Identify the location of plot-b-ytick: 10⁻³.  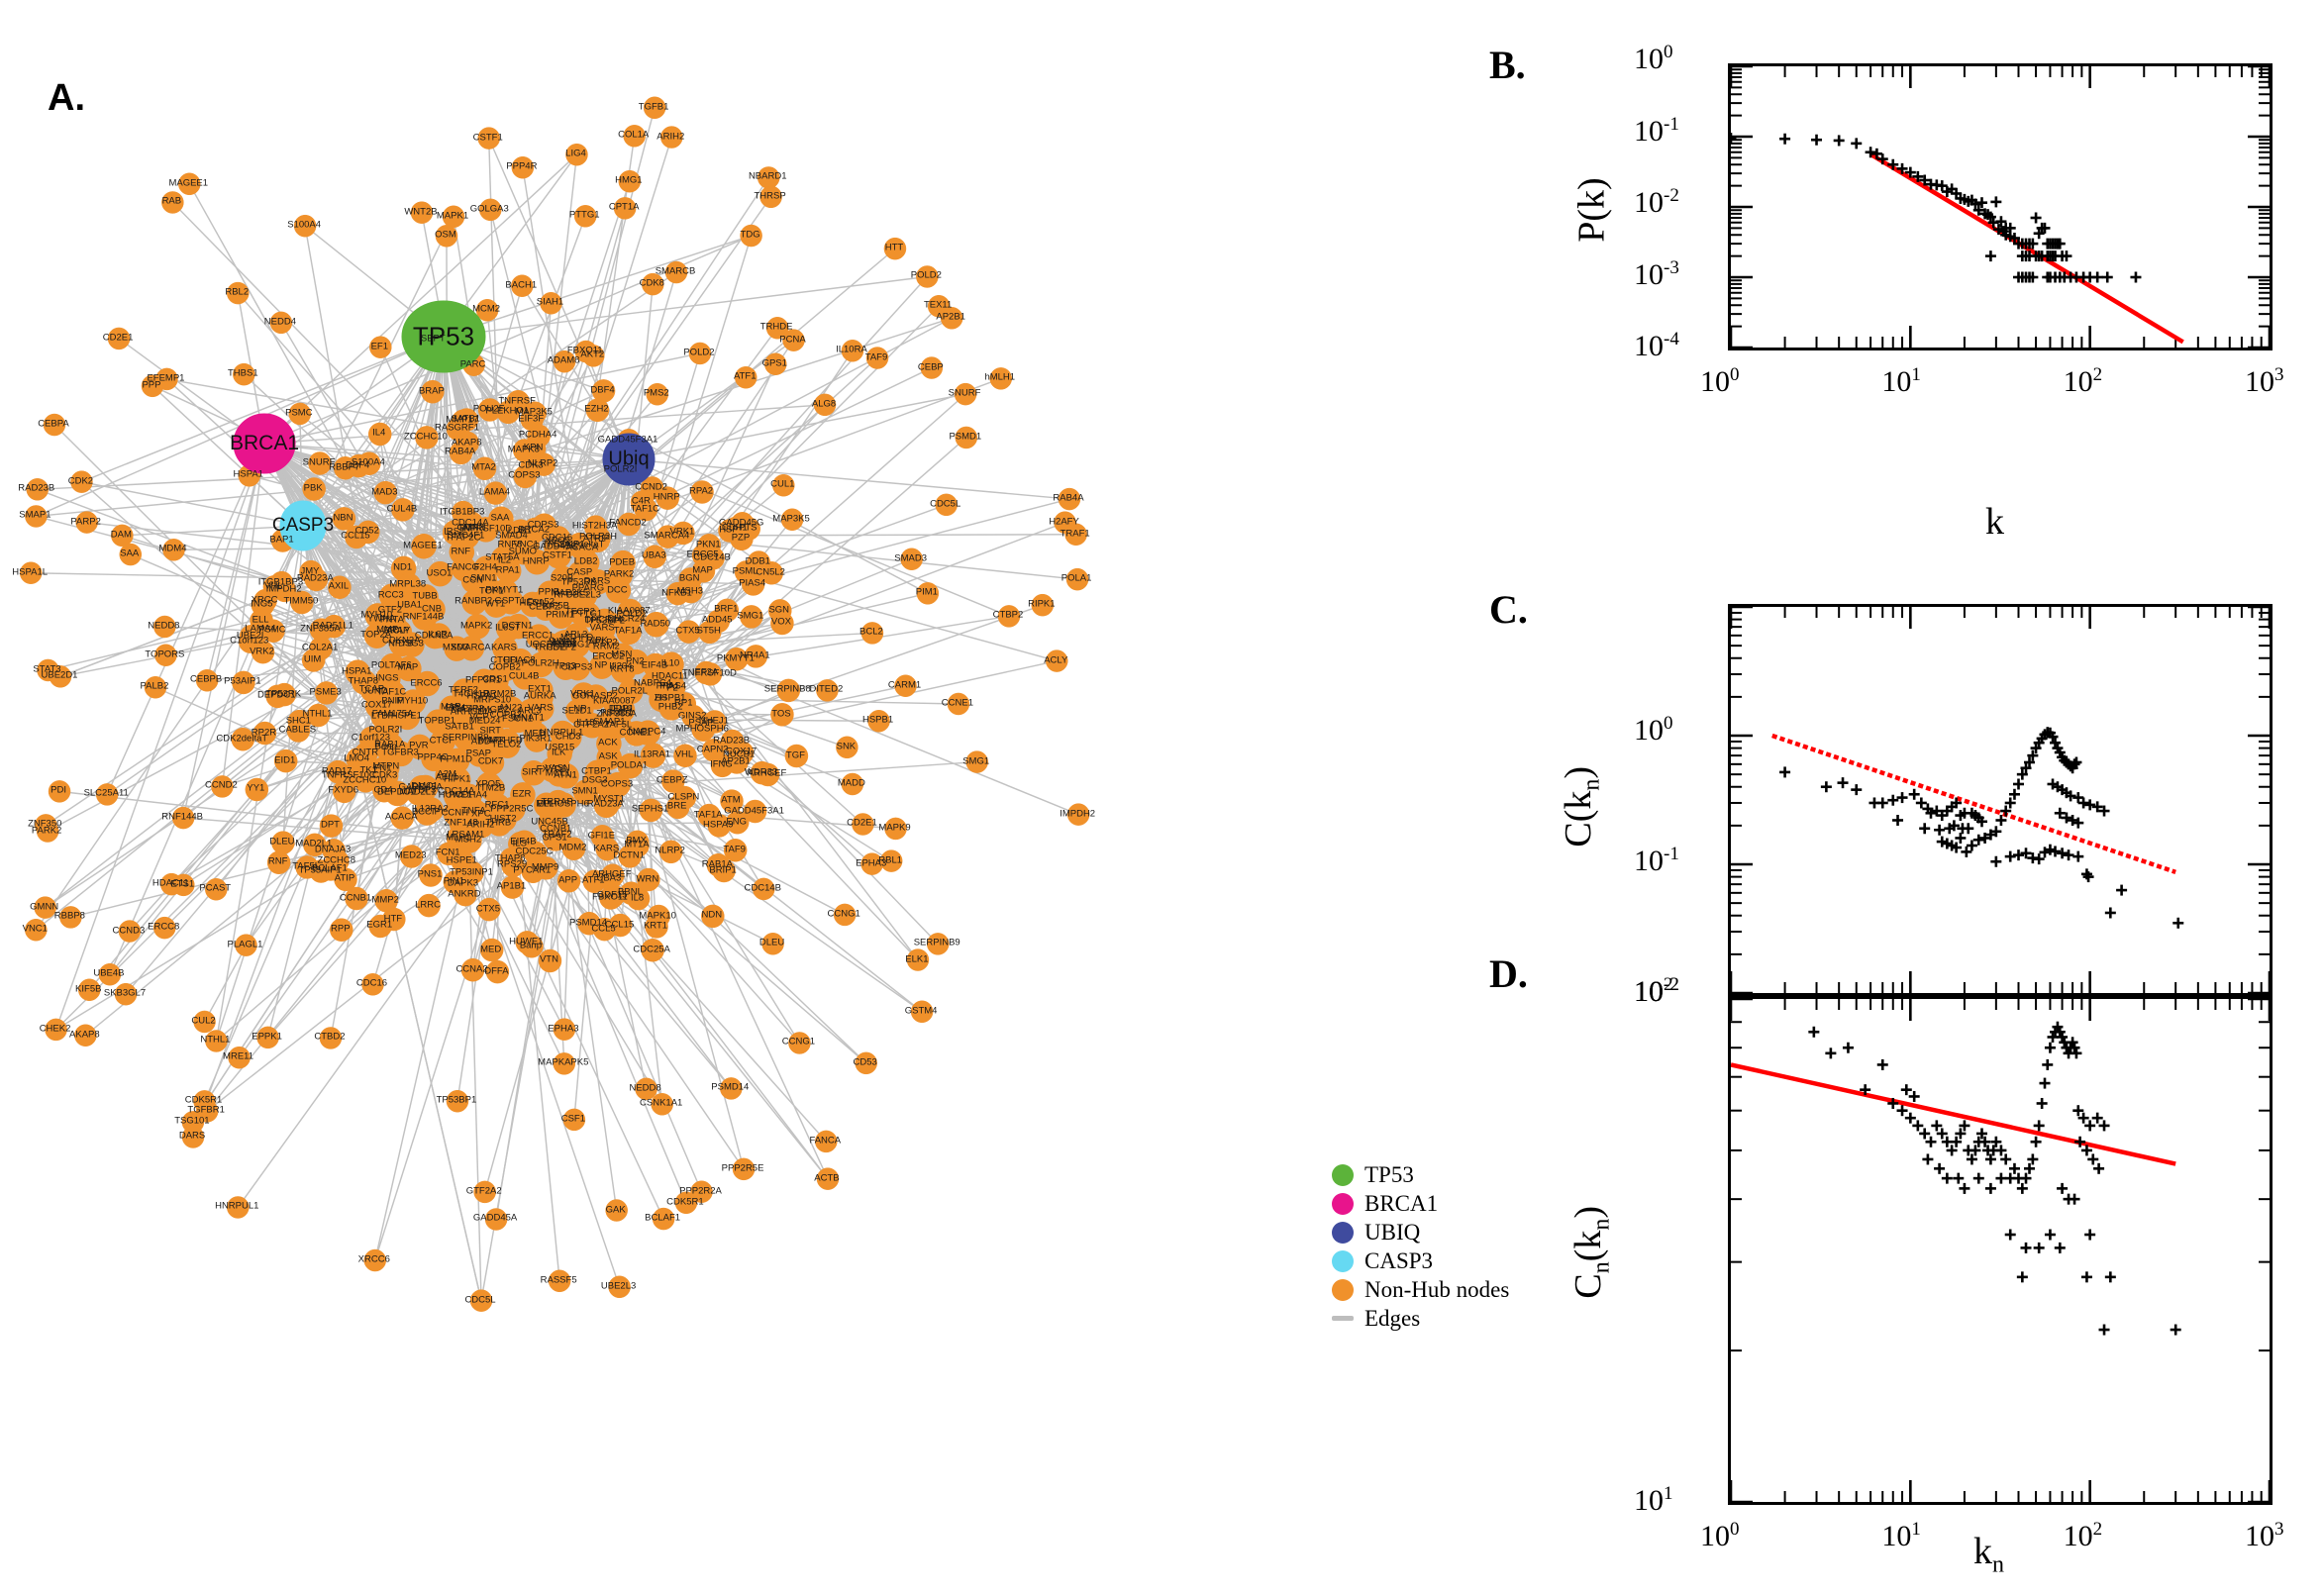
(1657, 273).